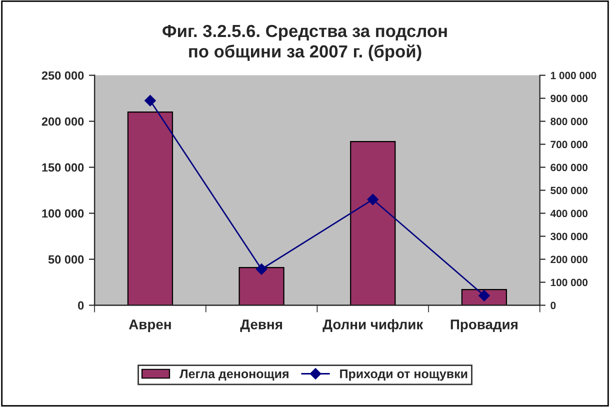  What do you see at coordinates (261, 326) in the screenshot?
I see `x-tick-label: Девня` at bounding box center [261, 326].